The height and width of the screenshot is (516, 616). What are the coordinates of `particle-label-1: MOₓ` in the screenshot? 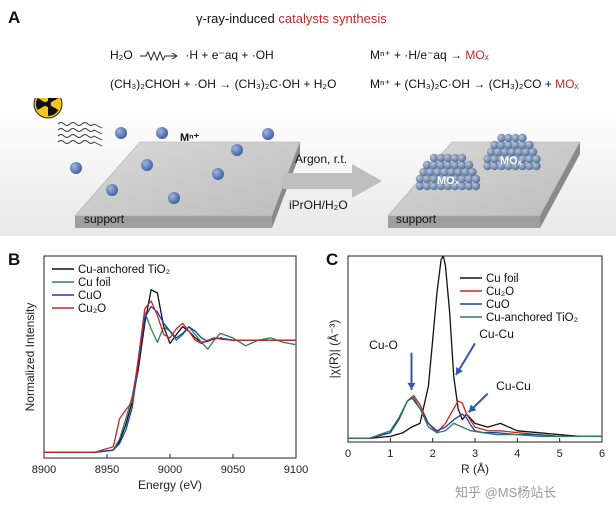 It's located at (448, 181).